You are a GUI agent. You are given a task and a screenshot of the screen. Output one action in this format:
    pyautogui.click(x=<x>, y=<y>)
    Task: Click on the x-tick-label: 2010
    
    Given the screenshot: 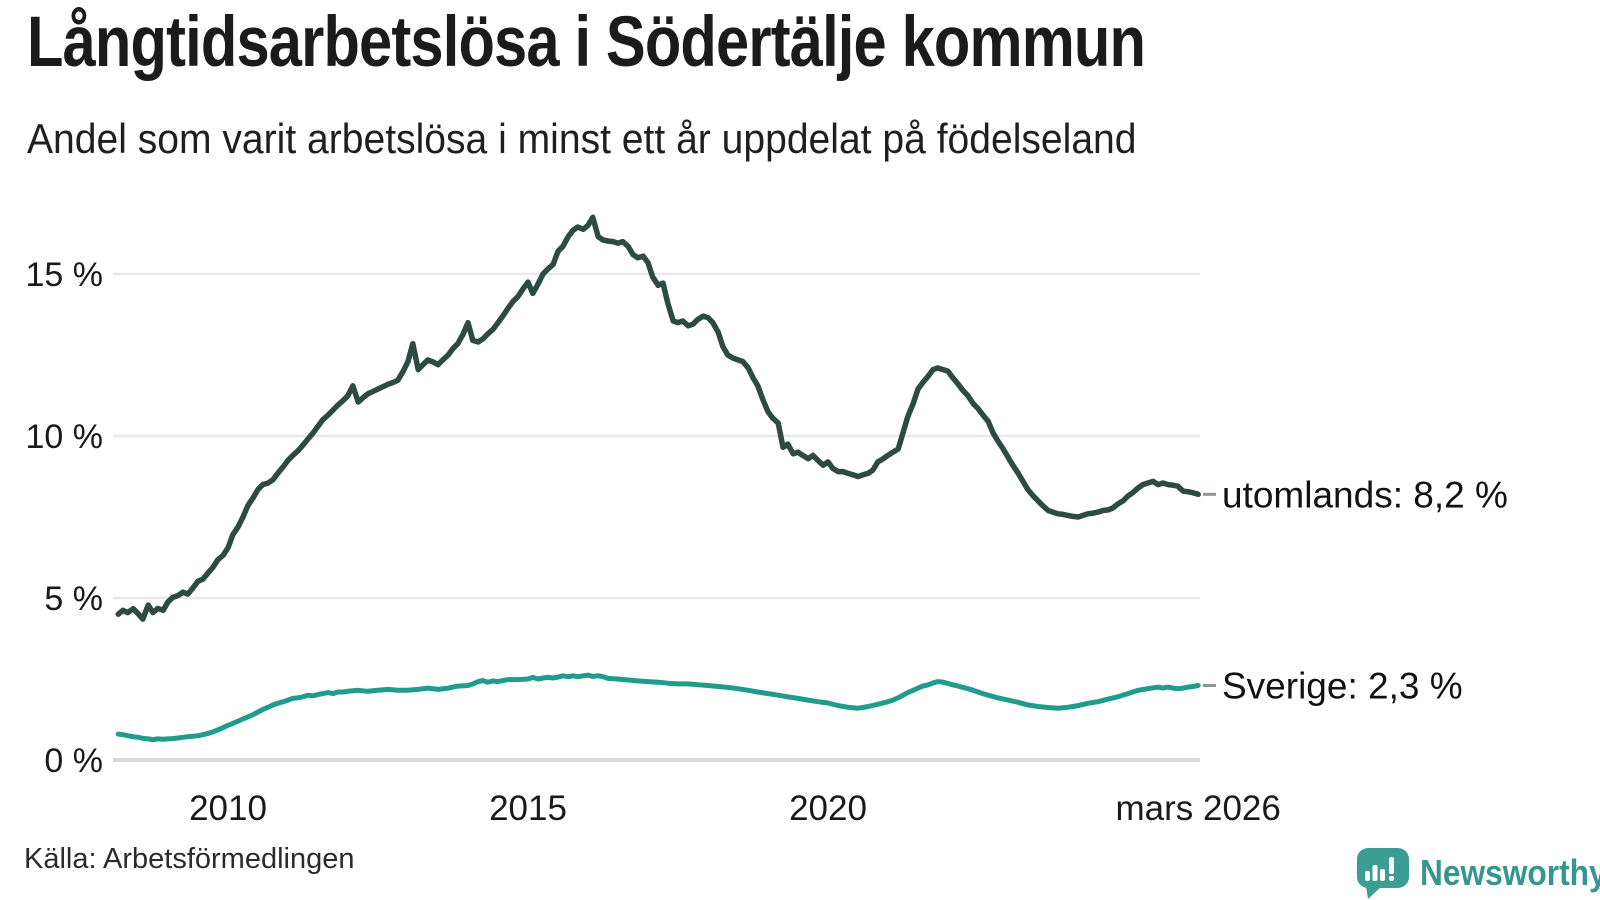 What is the action you would take?
    pyautogui.click(x=228, y=808)
    